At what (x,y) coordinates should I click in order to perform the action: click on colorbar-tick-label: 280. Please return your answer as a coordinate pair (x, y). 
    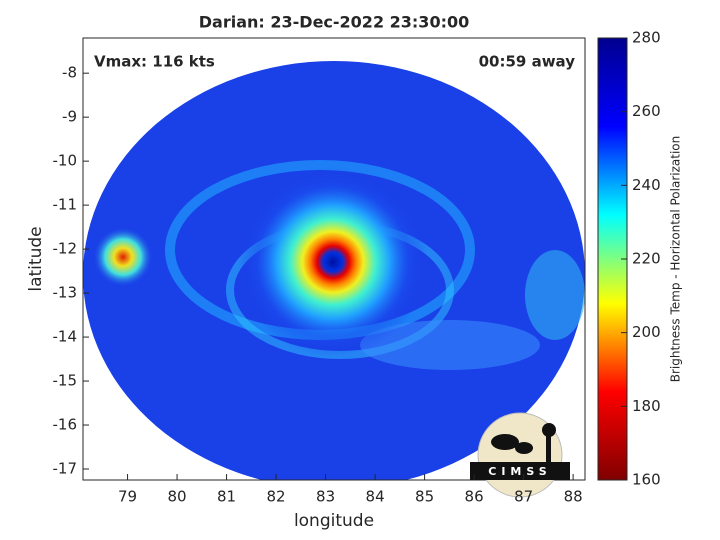
    Looking at the image, I should click on (646, 38).